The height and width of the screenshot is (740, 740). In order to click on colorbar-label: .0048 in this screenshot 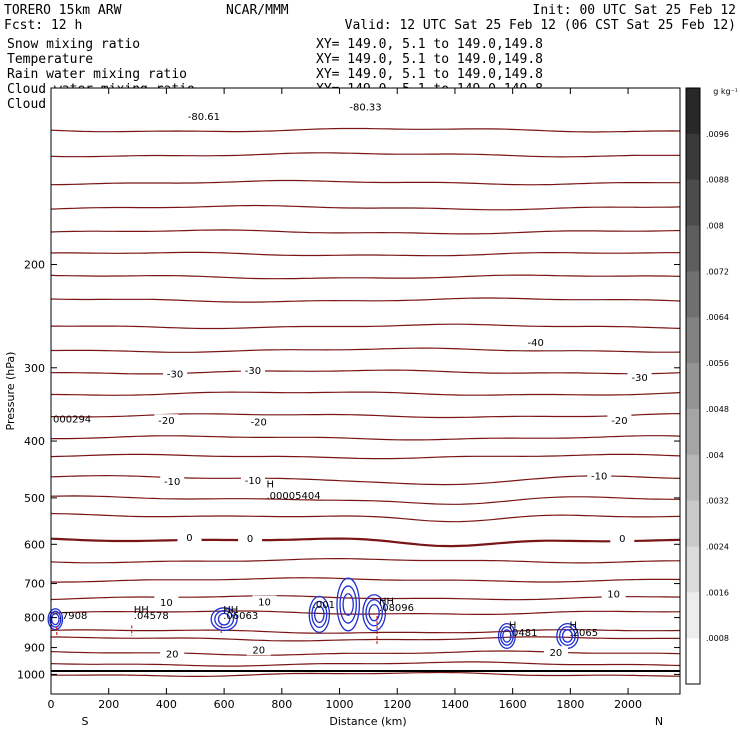, I will do `click(717, 409)`.